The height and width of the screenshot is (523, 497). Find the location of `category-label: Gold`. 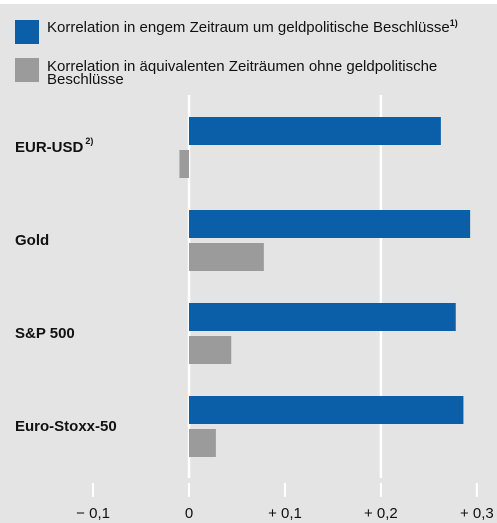

category-label: Gold is located at coordinates (32, 240).